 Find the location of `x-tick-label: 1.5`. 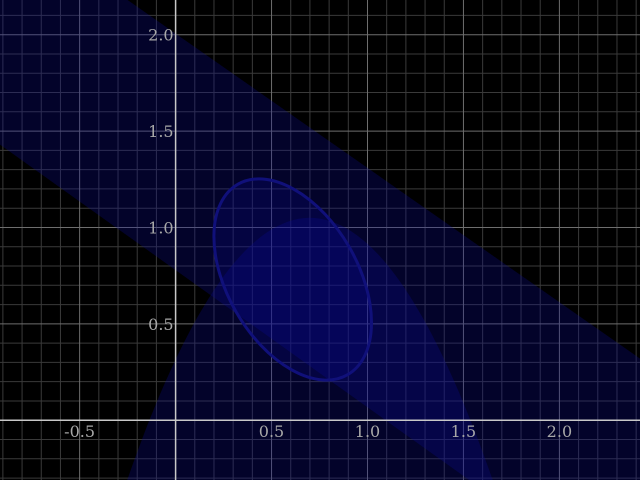

x-tick-label: 1.5 is located at coordinates (463, 431).